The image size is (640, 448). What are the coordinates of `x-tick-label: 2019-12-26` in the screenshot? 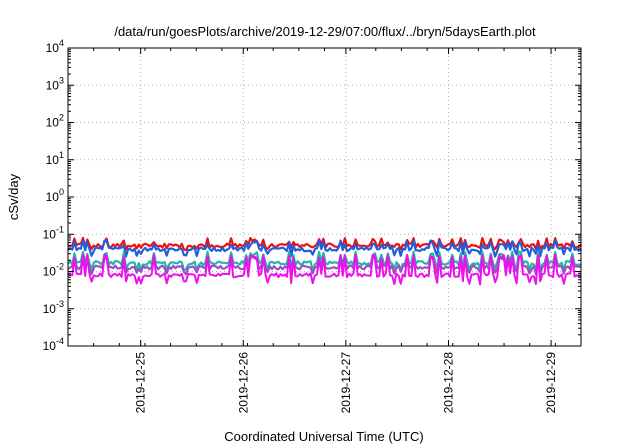 It's located at (243, 383).